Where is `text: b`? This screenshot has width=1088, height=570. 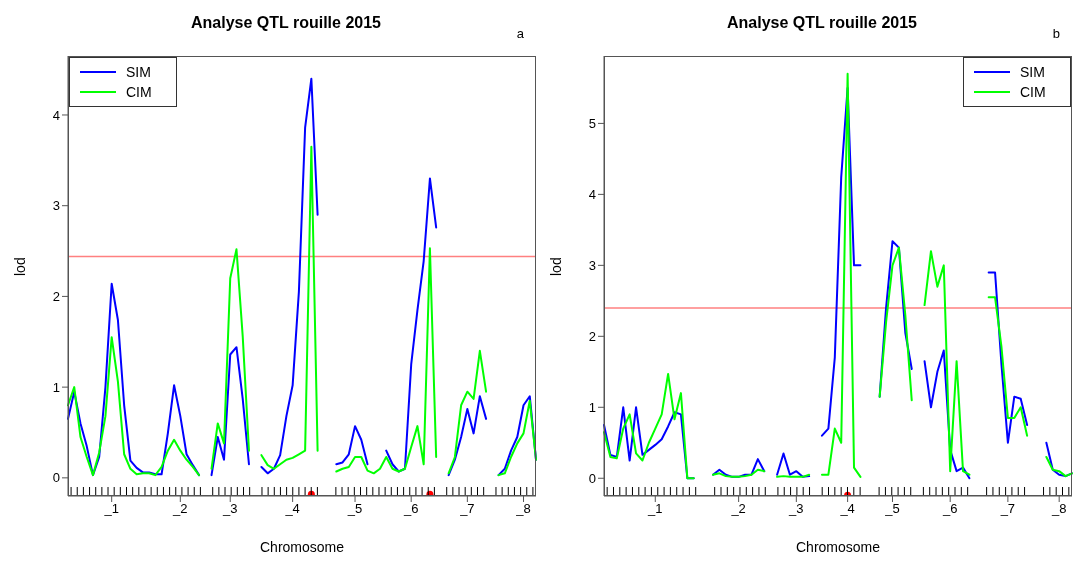
text: b is located at coordinates (1056, 33).